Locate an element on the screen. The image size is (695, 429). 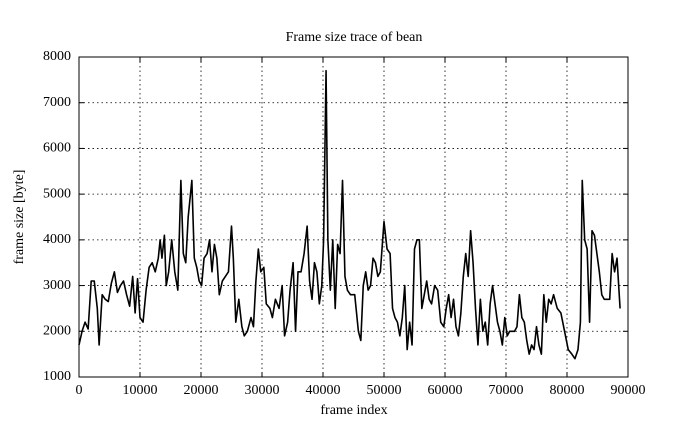
x-tick-label: 60000 is located at coordinates (445, 390).